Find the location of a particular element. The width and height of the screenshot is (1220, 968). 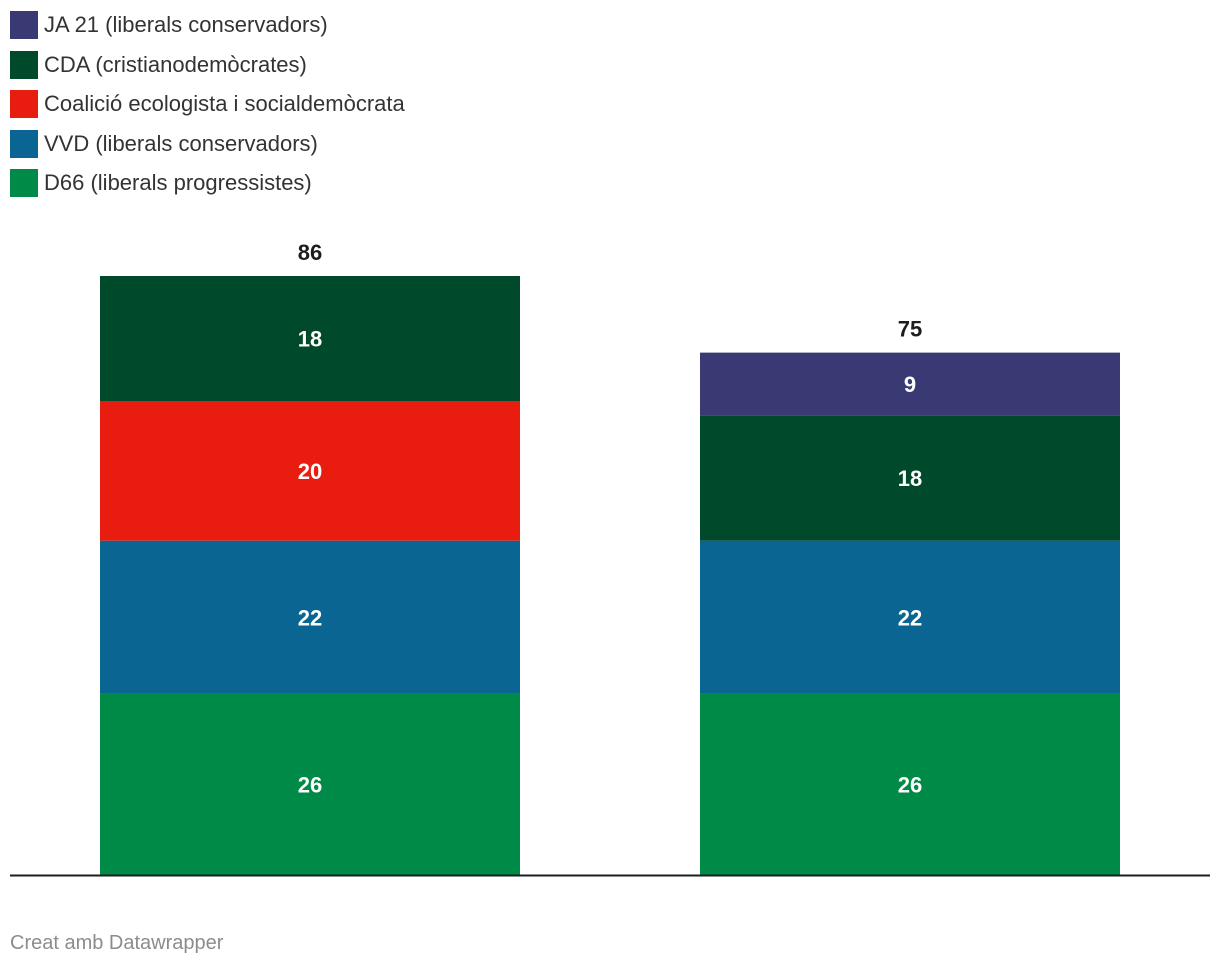

segment-value-label: 20 is located at coordinates (310, 471).